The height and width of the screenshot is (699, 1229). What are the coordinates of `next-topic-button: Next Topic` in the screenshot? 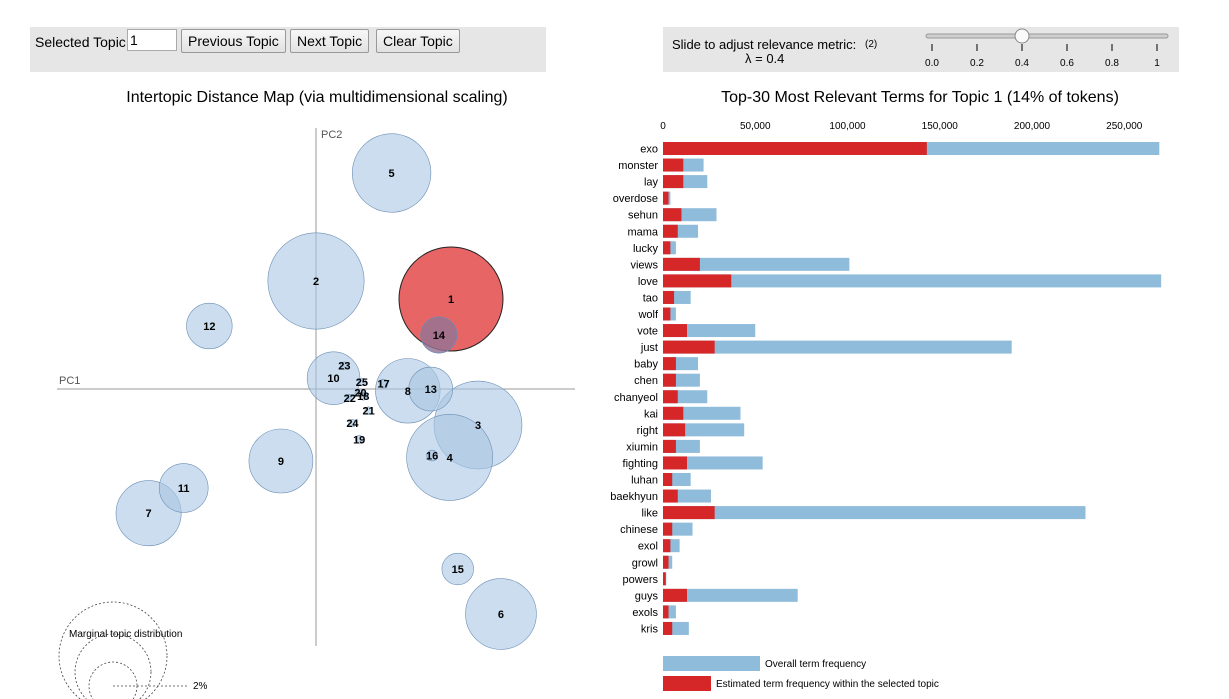 It's located at (330, 41).